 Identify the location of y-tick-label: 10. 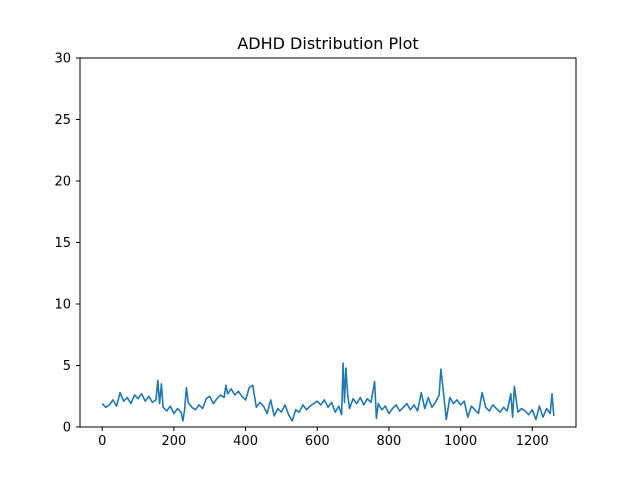
(62, 305).